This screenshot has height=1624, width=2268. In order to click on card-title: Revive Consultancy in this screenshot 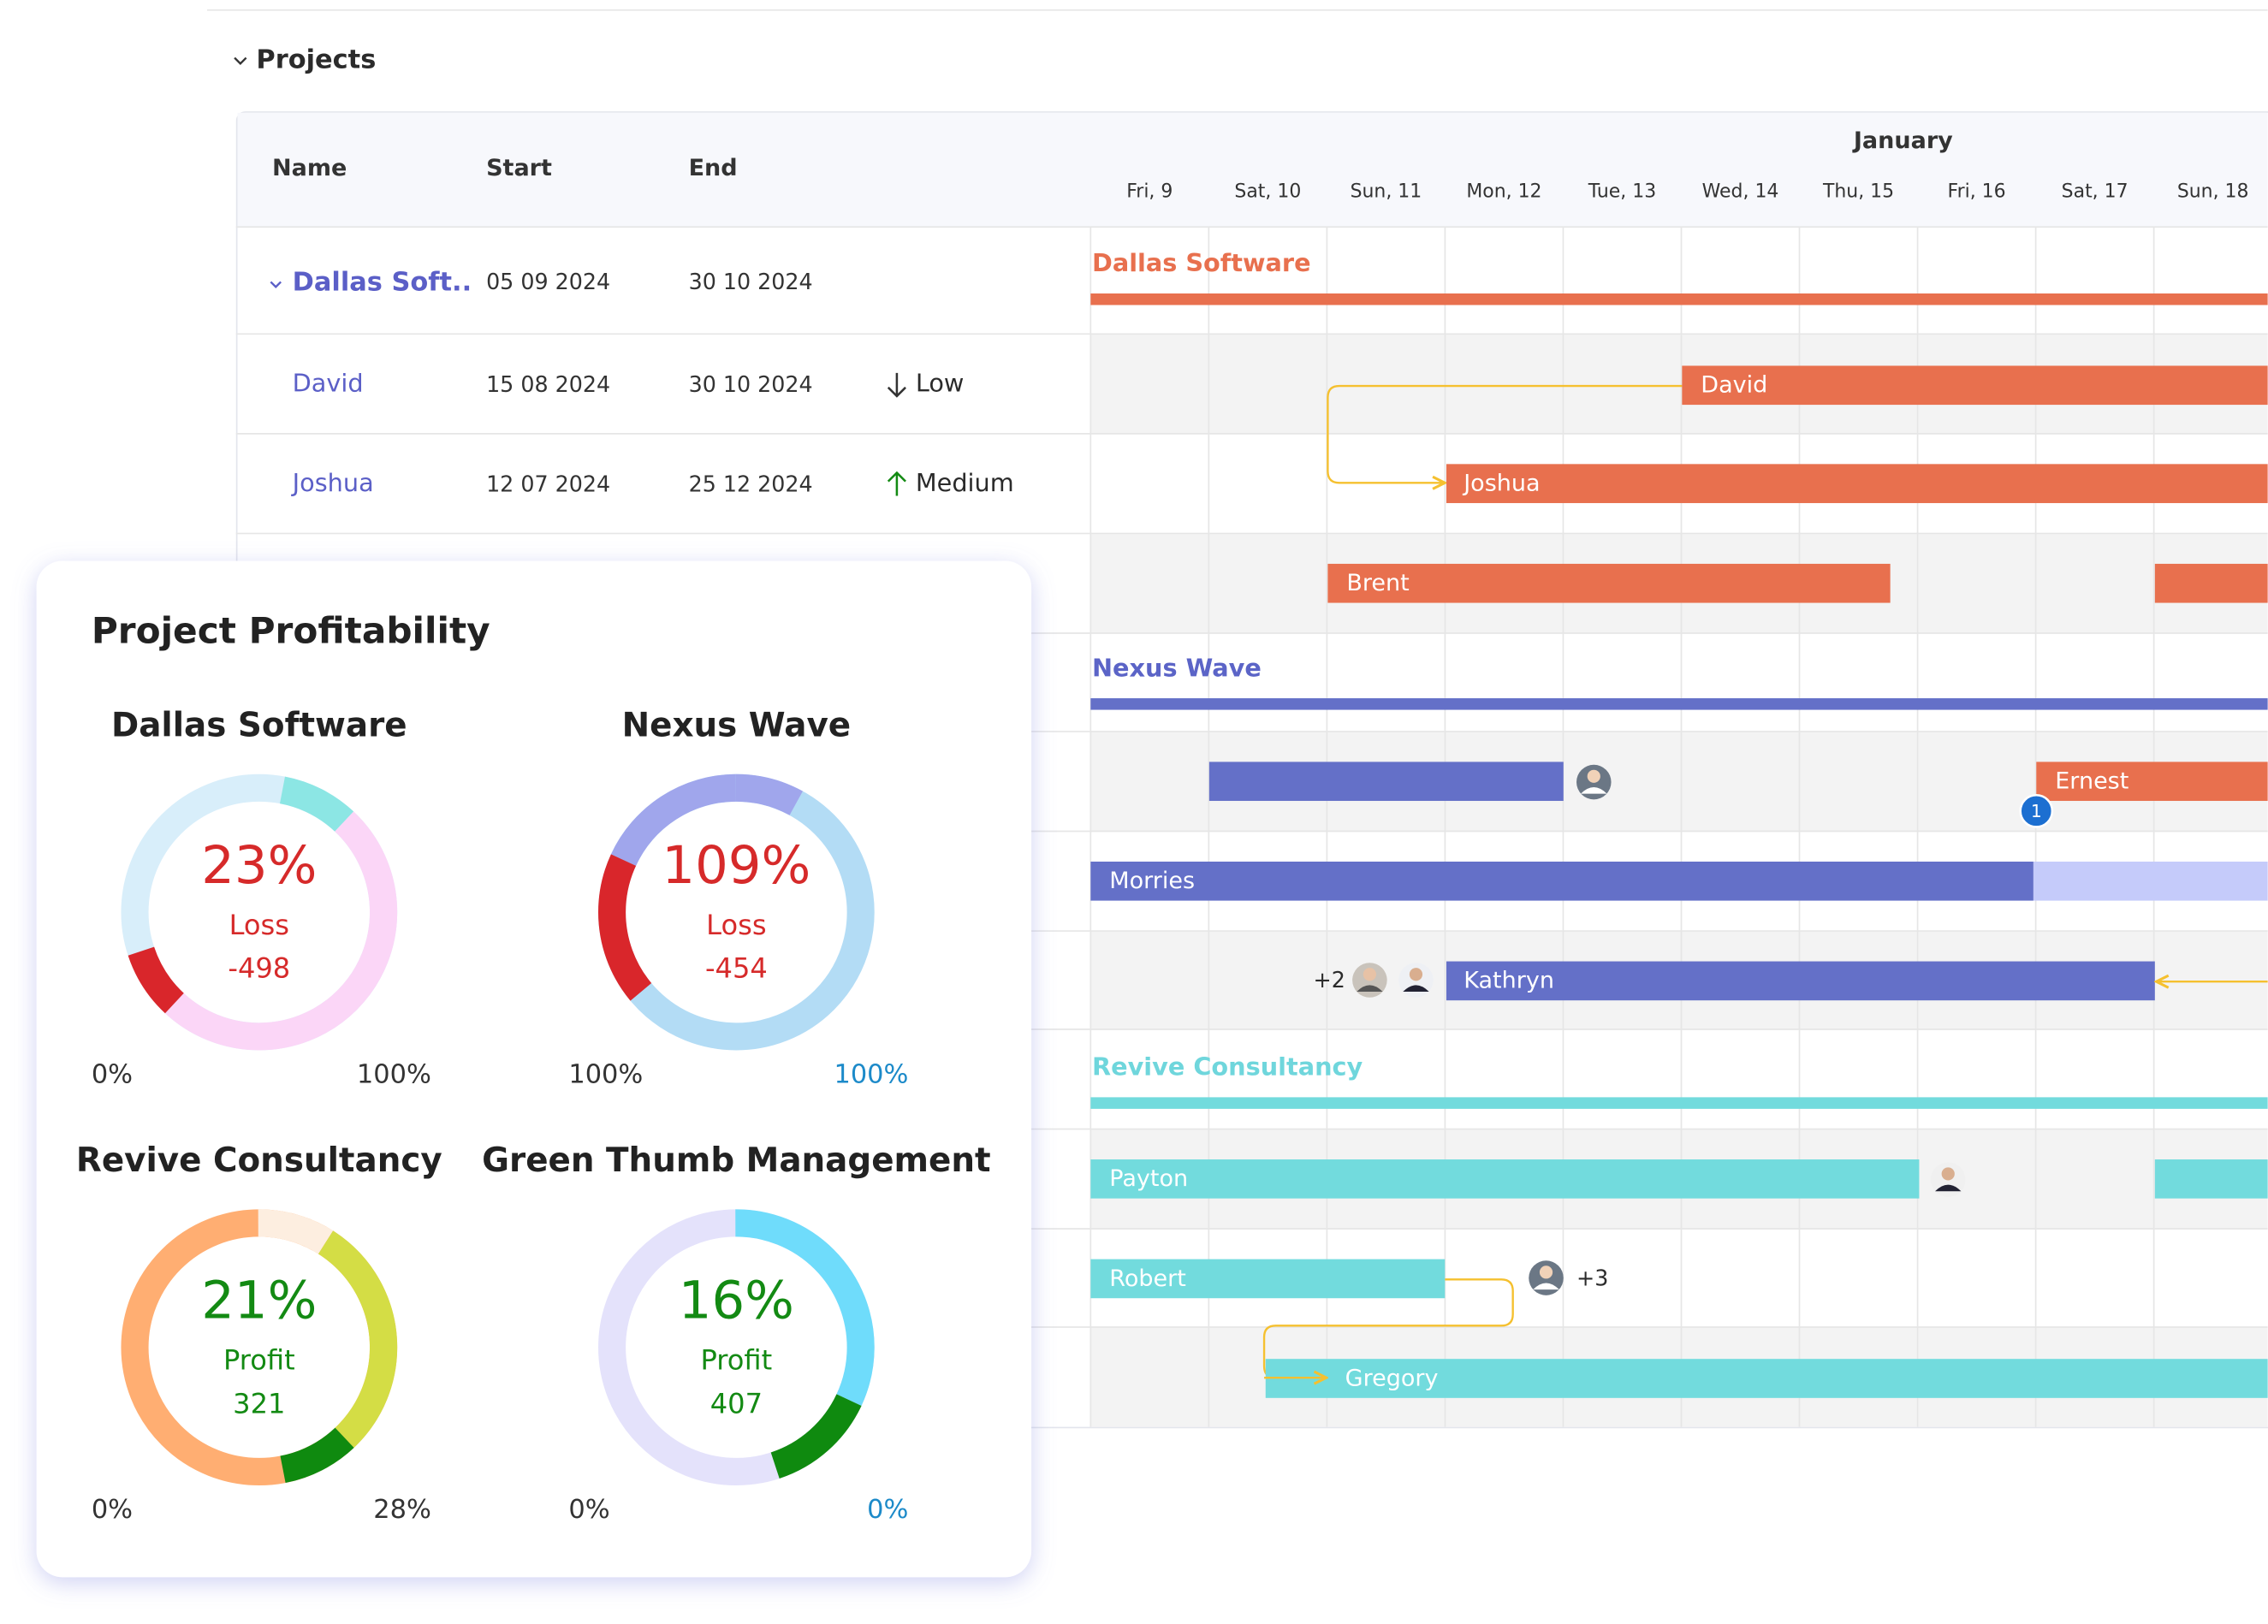, I will do `click(259, 1160)`.